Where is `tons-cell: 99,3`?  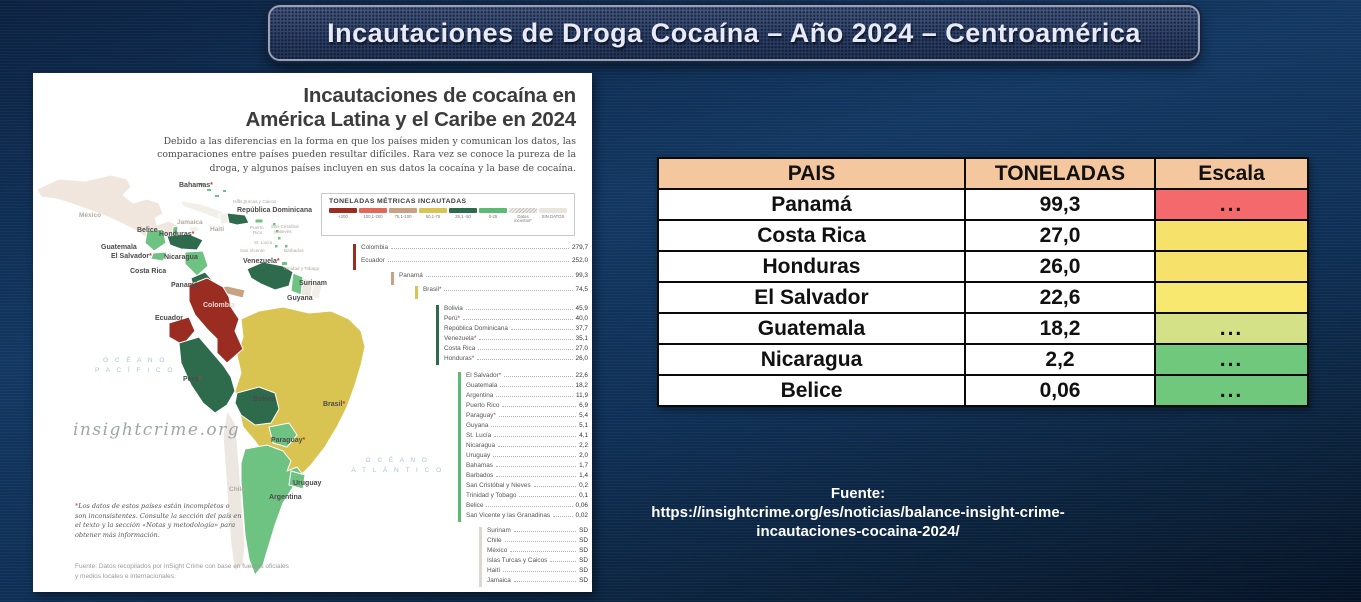 tons-cell: 99,3 is located at coordinates (1060, 204).